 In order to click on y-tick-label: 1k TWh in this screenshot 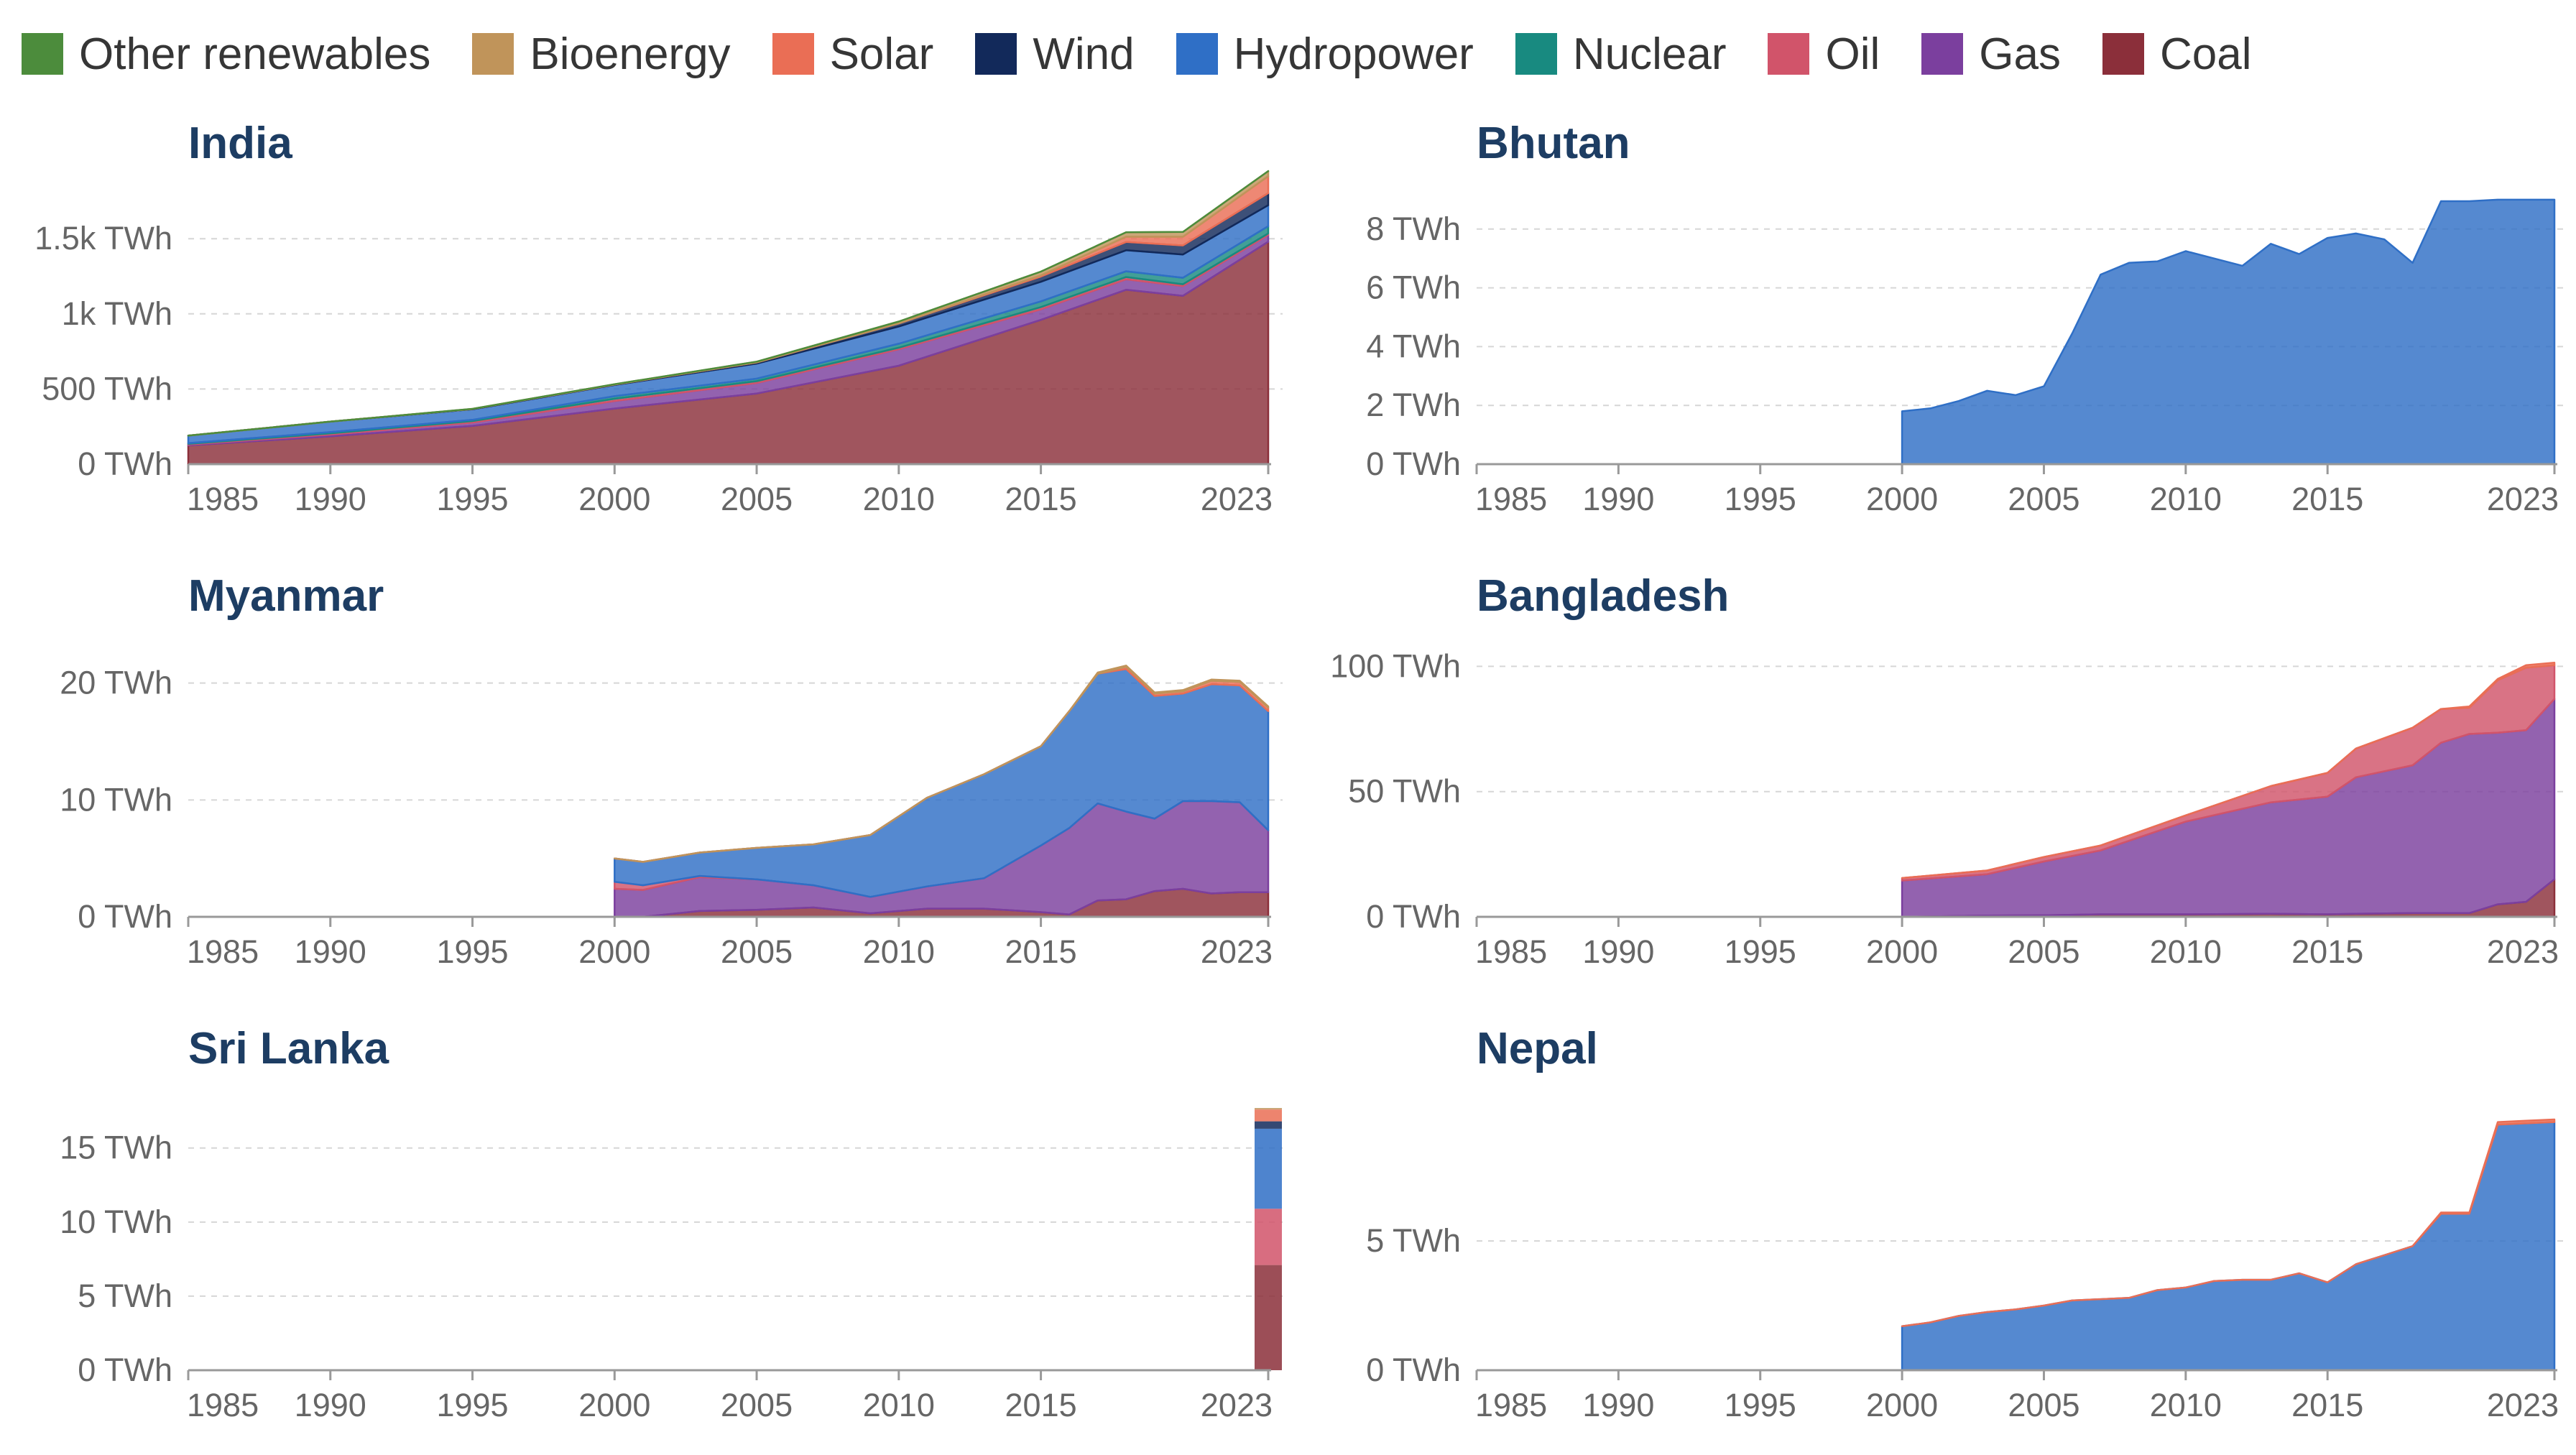, I will do `click(117, 313)`.